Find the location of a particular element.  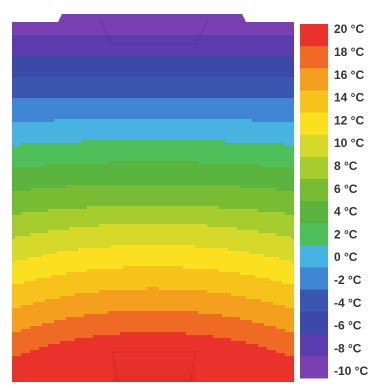

colorbar-tick-label: -10 °C is located at coordinates (351, 371).